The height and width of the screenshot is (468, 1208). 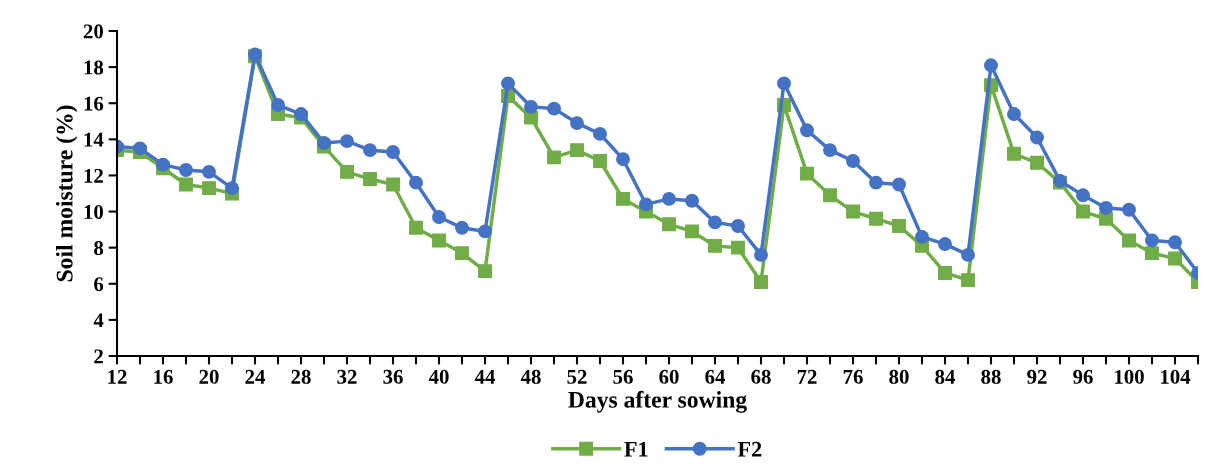 What do you see at coordinates (1083, 376) in the screenshot?
I see `x-tick-label: 96` at bounding box center [1083, 376].